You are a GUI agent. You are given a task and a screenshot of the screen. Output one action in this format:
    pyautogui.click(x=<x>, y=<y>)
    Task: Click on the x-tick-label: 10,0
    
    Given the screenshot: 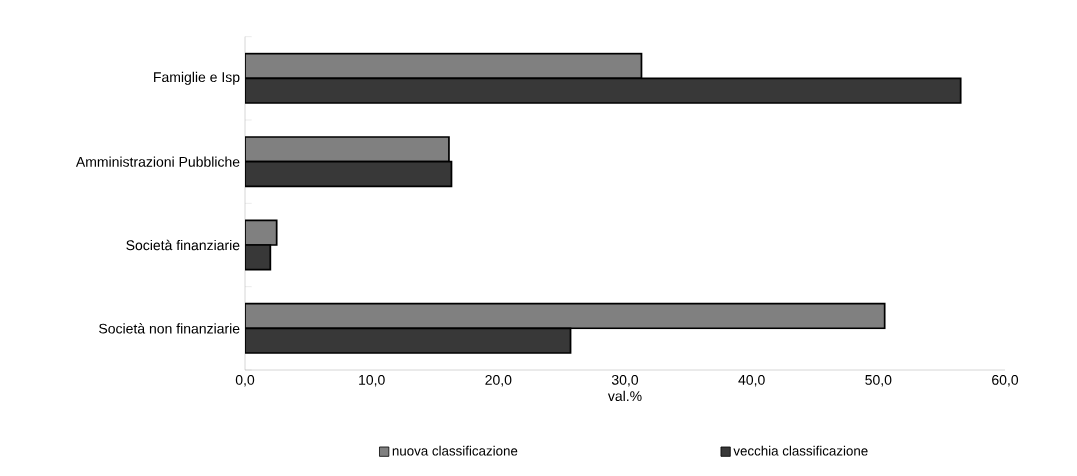 What is the action you would take?
    pyautogui.click(x=372, y=380)
    